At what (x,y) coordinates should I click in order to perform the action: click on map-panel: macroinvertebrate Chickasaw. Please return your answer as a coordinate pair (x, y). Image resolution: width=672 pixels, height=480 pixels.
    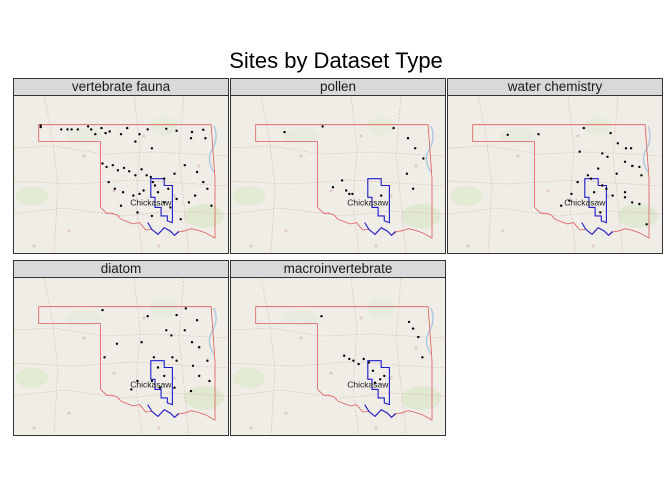
    Looking at the image, I should click on (338, 348).